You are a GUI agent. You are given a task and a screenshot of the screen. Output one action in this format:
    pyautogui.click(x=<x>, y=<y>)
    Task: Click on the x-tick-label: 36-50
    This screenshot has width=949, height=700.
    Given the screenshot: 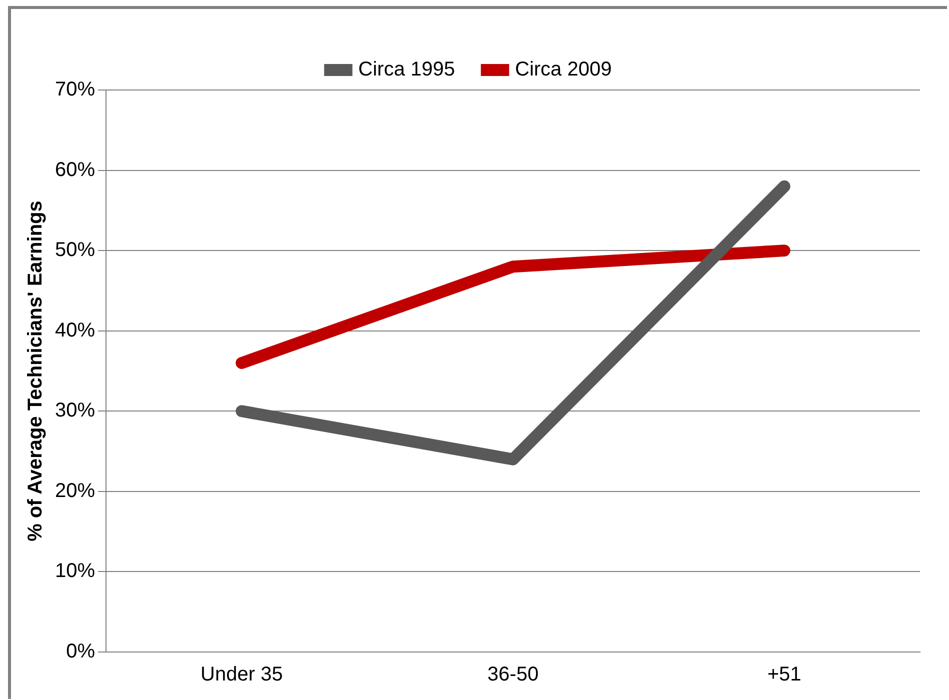 What is the action you would take?
    pyautogui.click(x=513, y=675)
    